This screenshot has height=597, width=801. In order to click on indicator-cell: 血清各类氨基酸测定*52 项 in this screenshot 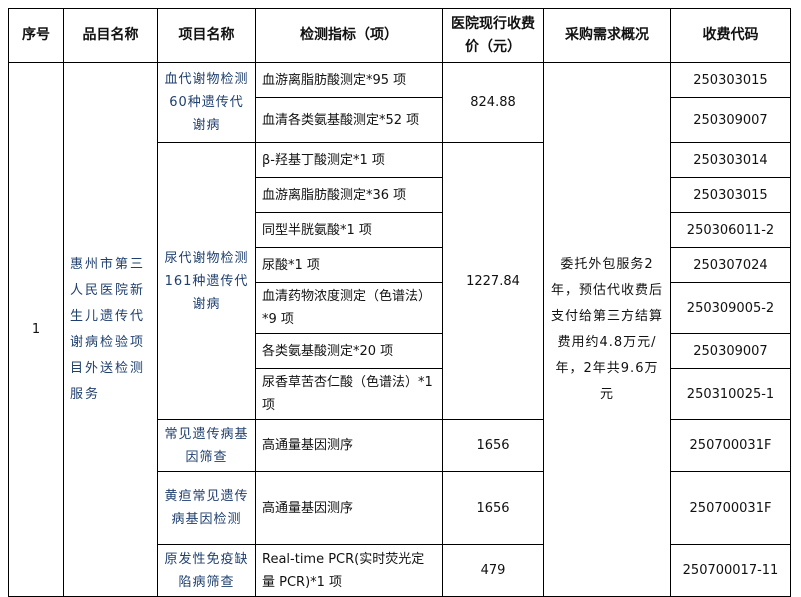, I will do `click(349, 120)`.